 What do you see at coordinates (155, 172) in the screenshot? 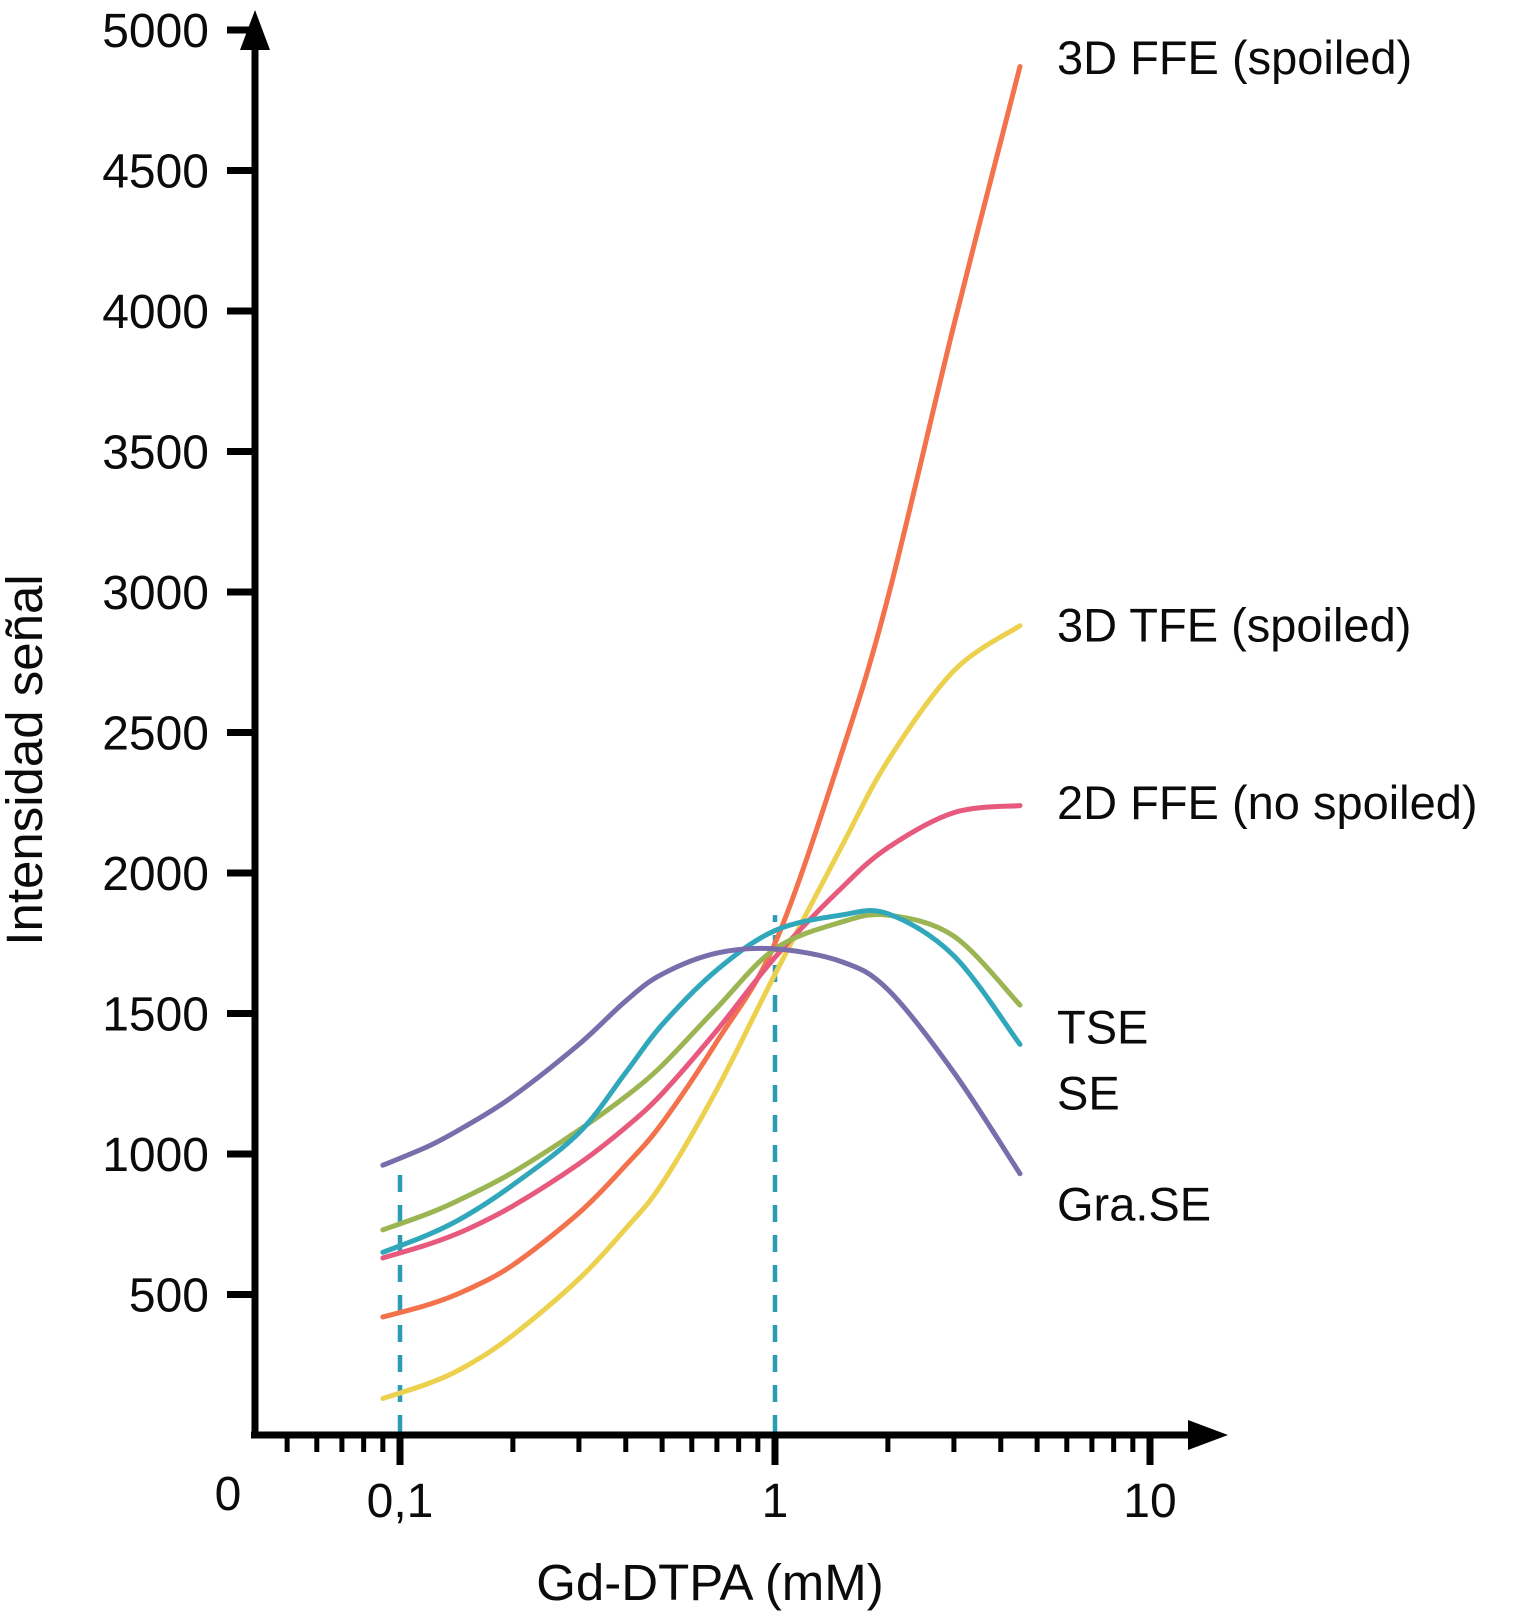
I see `y-tick-label: 4500` at bounding box center [155, 172].